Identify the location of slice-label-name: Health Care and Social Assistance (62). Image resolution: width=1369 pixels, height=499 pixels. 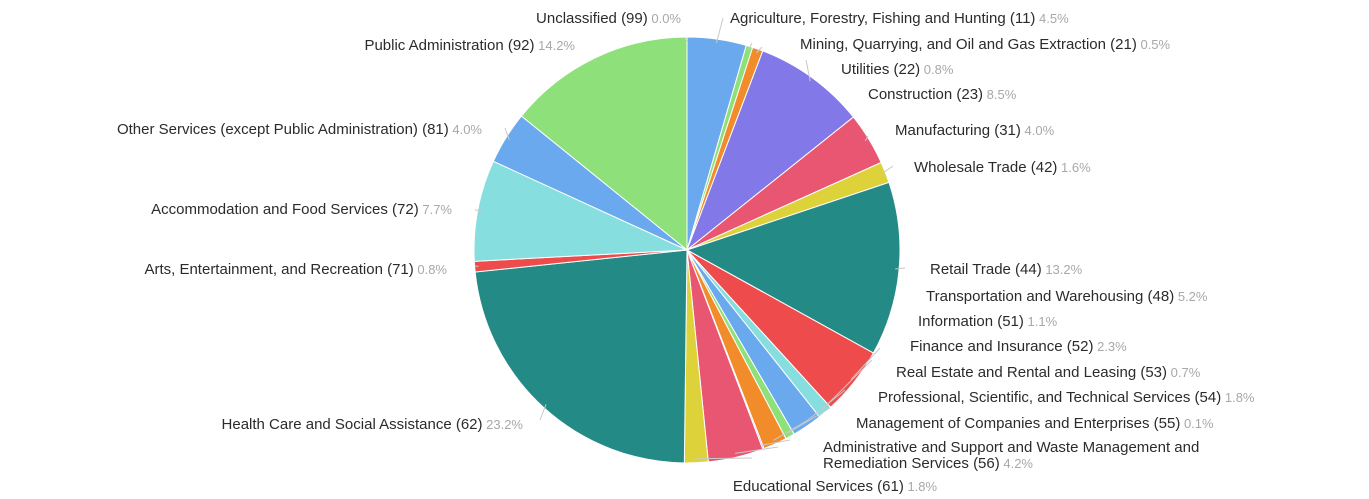
(352, 424).